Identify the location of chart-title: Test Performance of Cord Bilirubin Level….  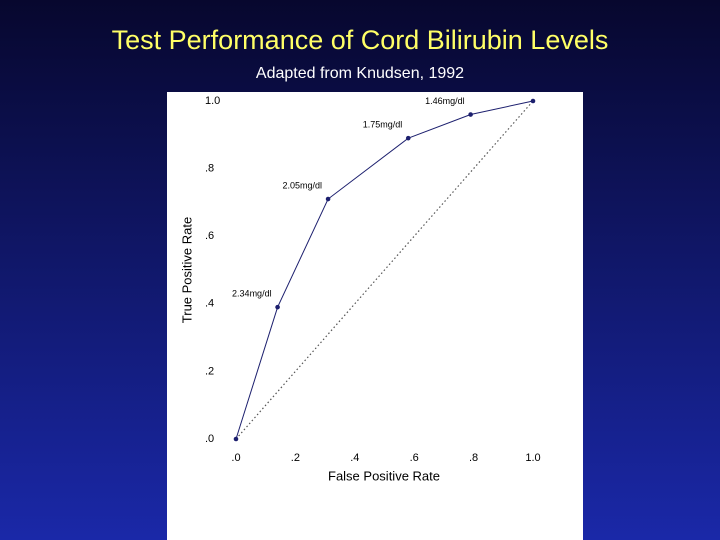
(360, 40).